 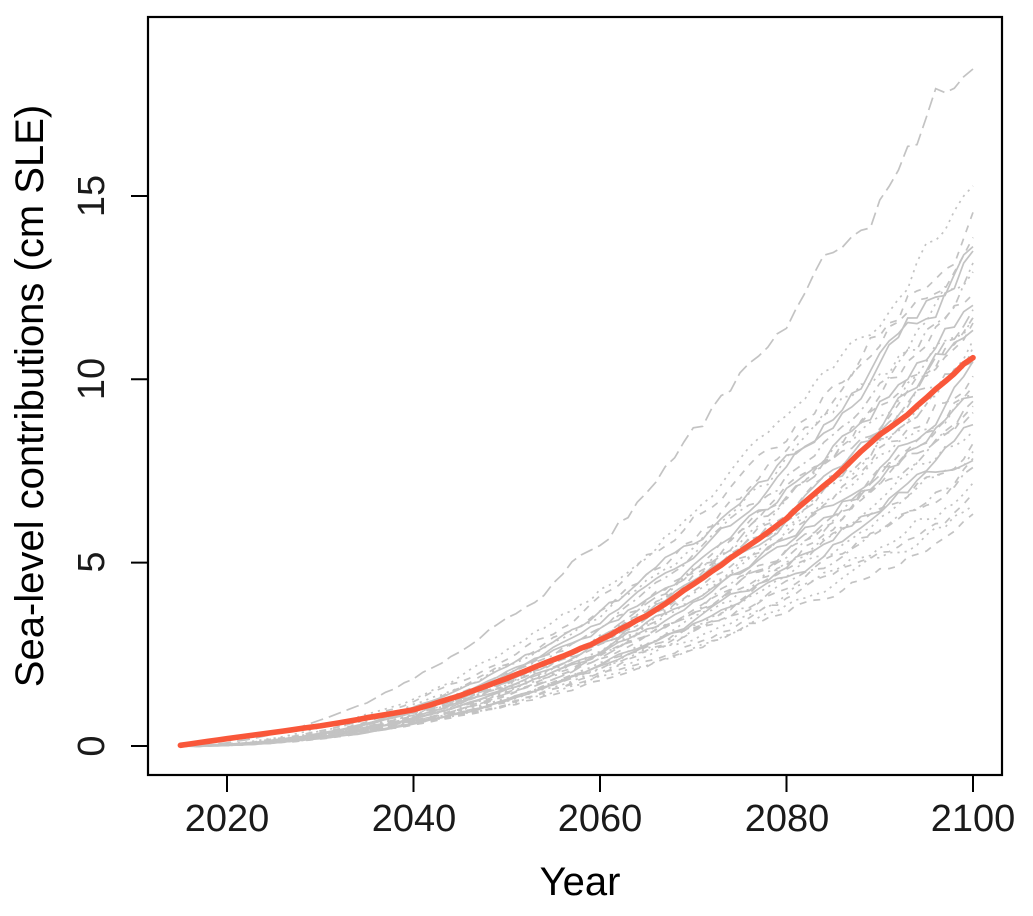 What do you see at coordinates (92, 562) in the screenshot?
I see `y-tick-label-5: 5` at bounding box center [92, 562].